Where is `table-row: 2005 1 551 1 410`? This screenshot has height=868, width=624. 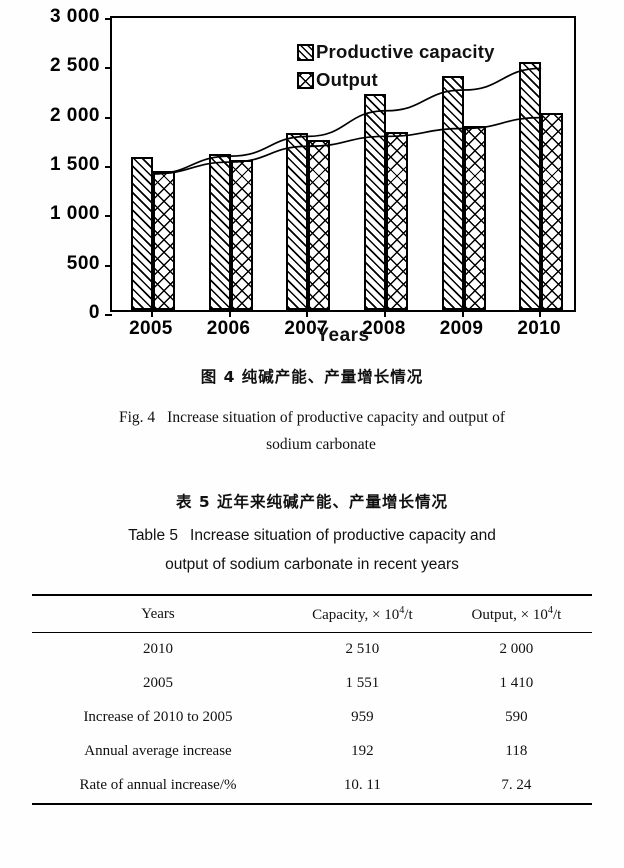
table-row: 2005 1 551 1 410 is located at coordinates (312, 684).